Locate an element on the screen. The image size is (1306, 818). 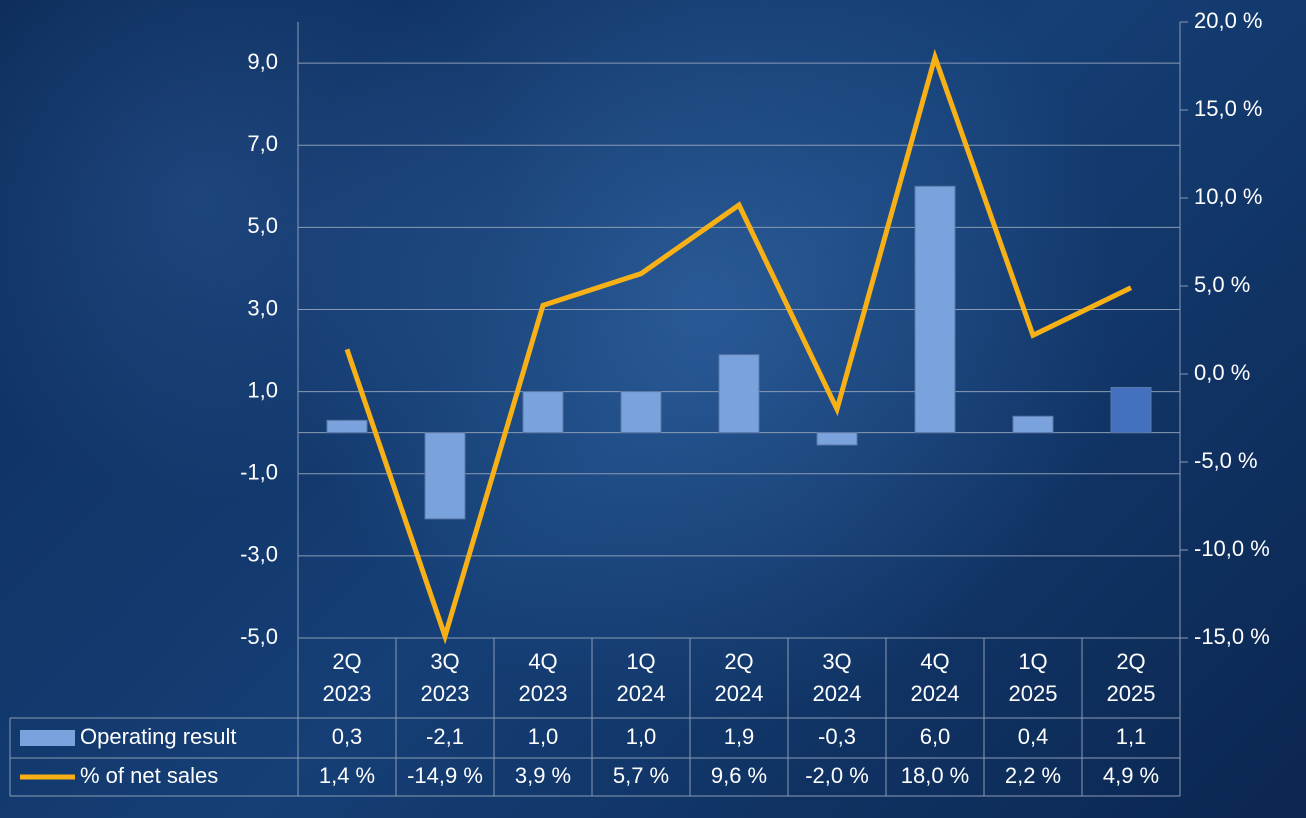
x-tick-label: 2Q 2023 is located at coordinates (347, 677).